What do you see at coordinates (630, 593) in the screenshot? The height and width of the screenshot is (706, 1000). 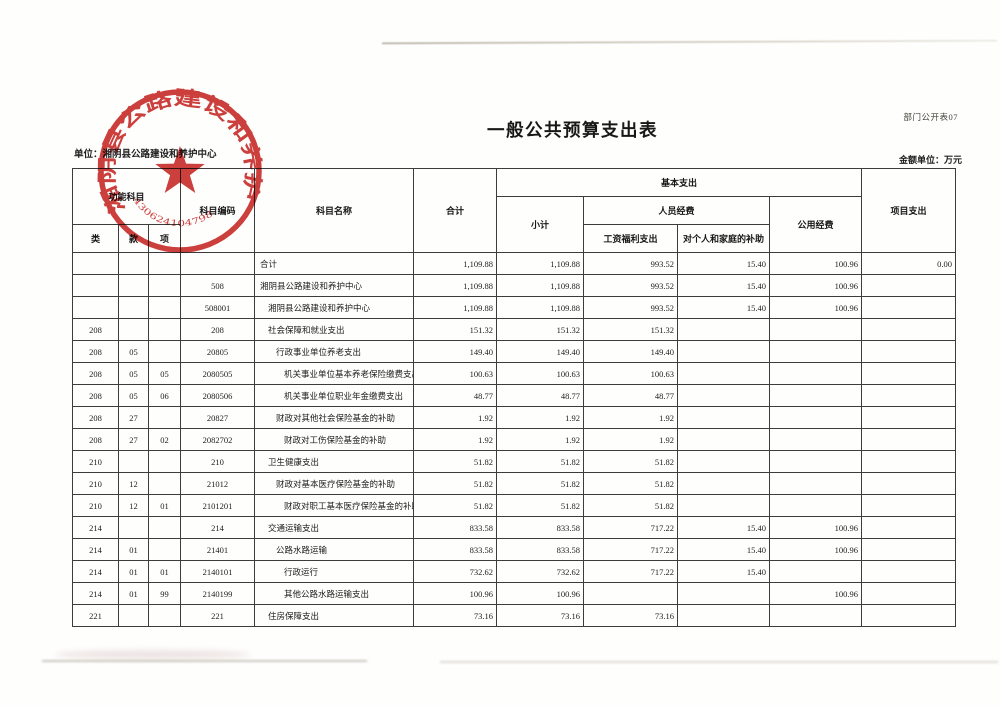 I see `cell-salary-welfare` at bounding box center [630, 593].